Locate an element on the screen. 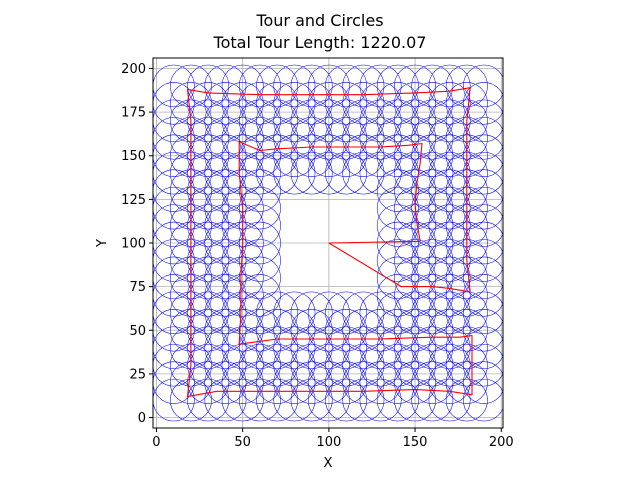 Image resolution: width=640 pixels, height=480 pixels. x-tick-label: 0 is located at coordinates (156, 442).